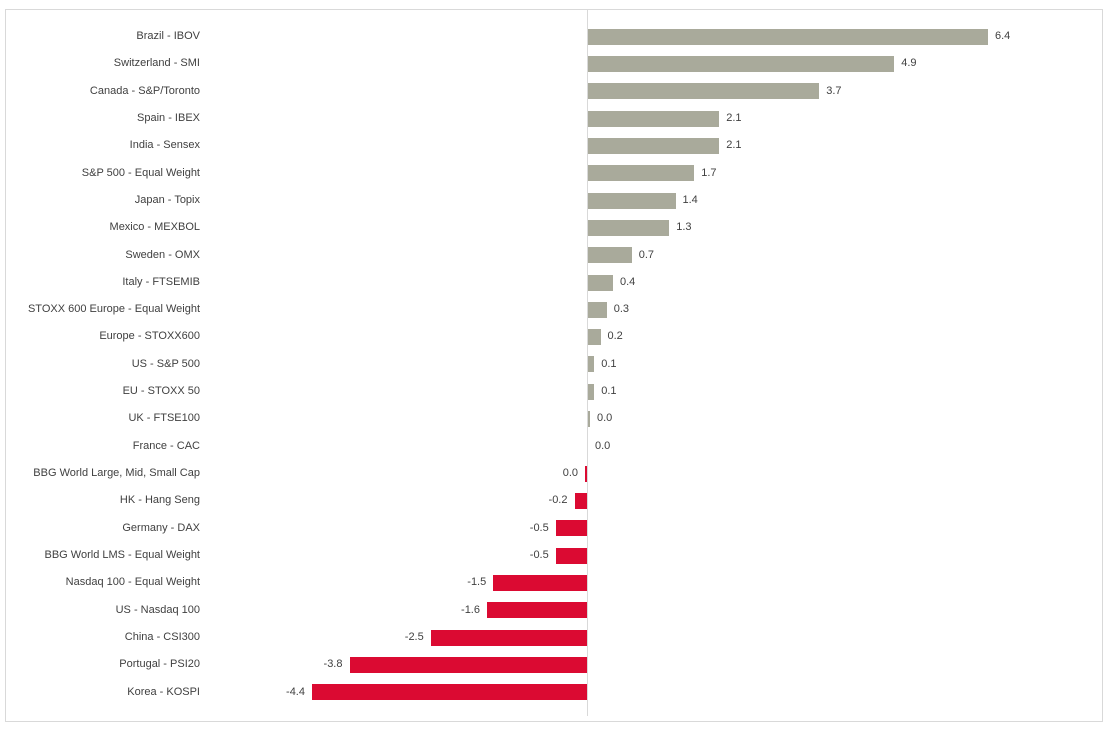 This screenshot has width=1109, height=730. Describe the element at coordinates (168, 117) in the screenshot. I see `category-label: Spain - IBEX` at that location.